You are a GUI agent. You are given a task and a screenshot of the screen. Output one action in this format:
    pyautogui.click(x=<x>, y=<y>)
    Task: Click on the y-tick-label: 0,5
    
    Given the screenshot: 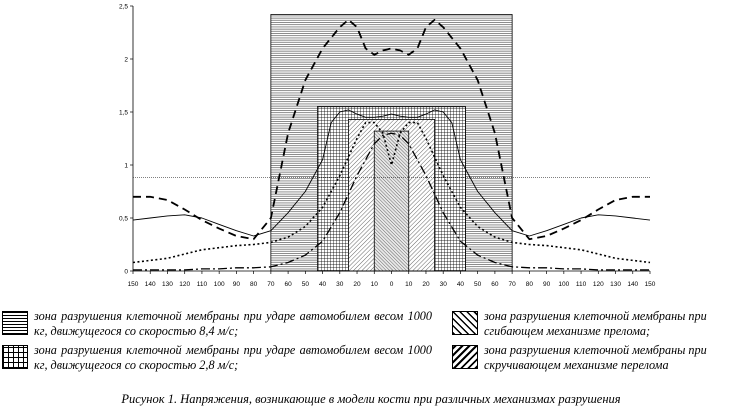 What is the action you would take?
    pyautogui.click(x=123, y=219)
    